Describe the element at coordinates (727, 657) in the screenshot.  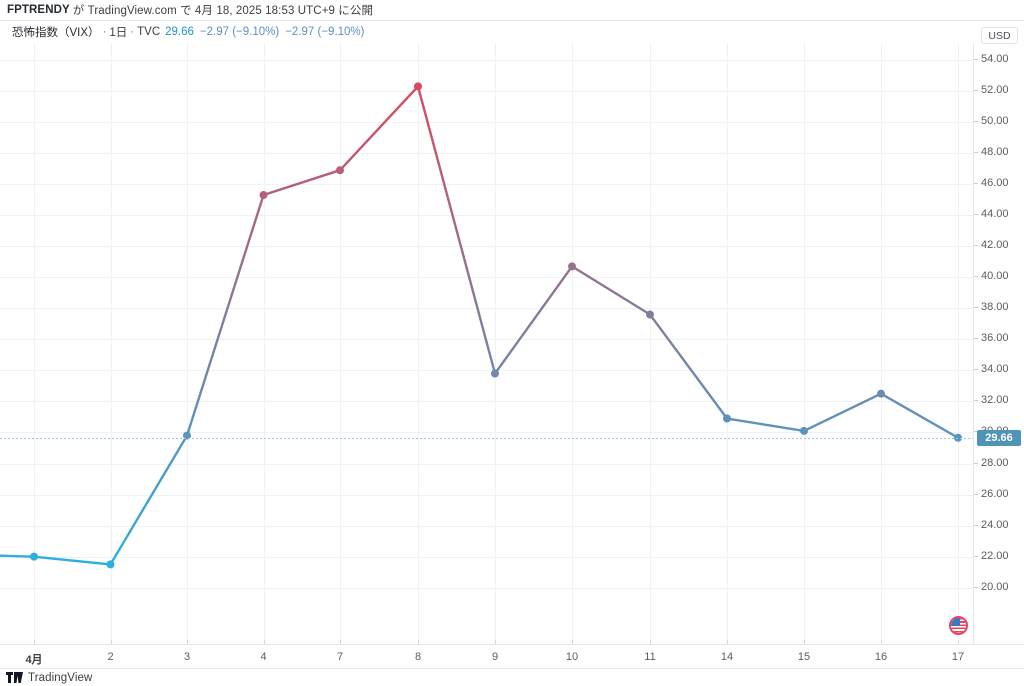
I see `time-tick-label: 14` at that location.